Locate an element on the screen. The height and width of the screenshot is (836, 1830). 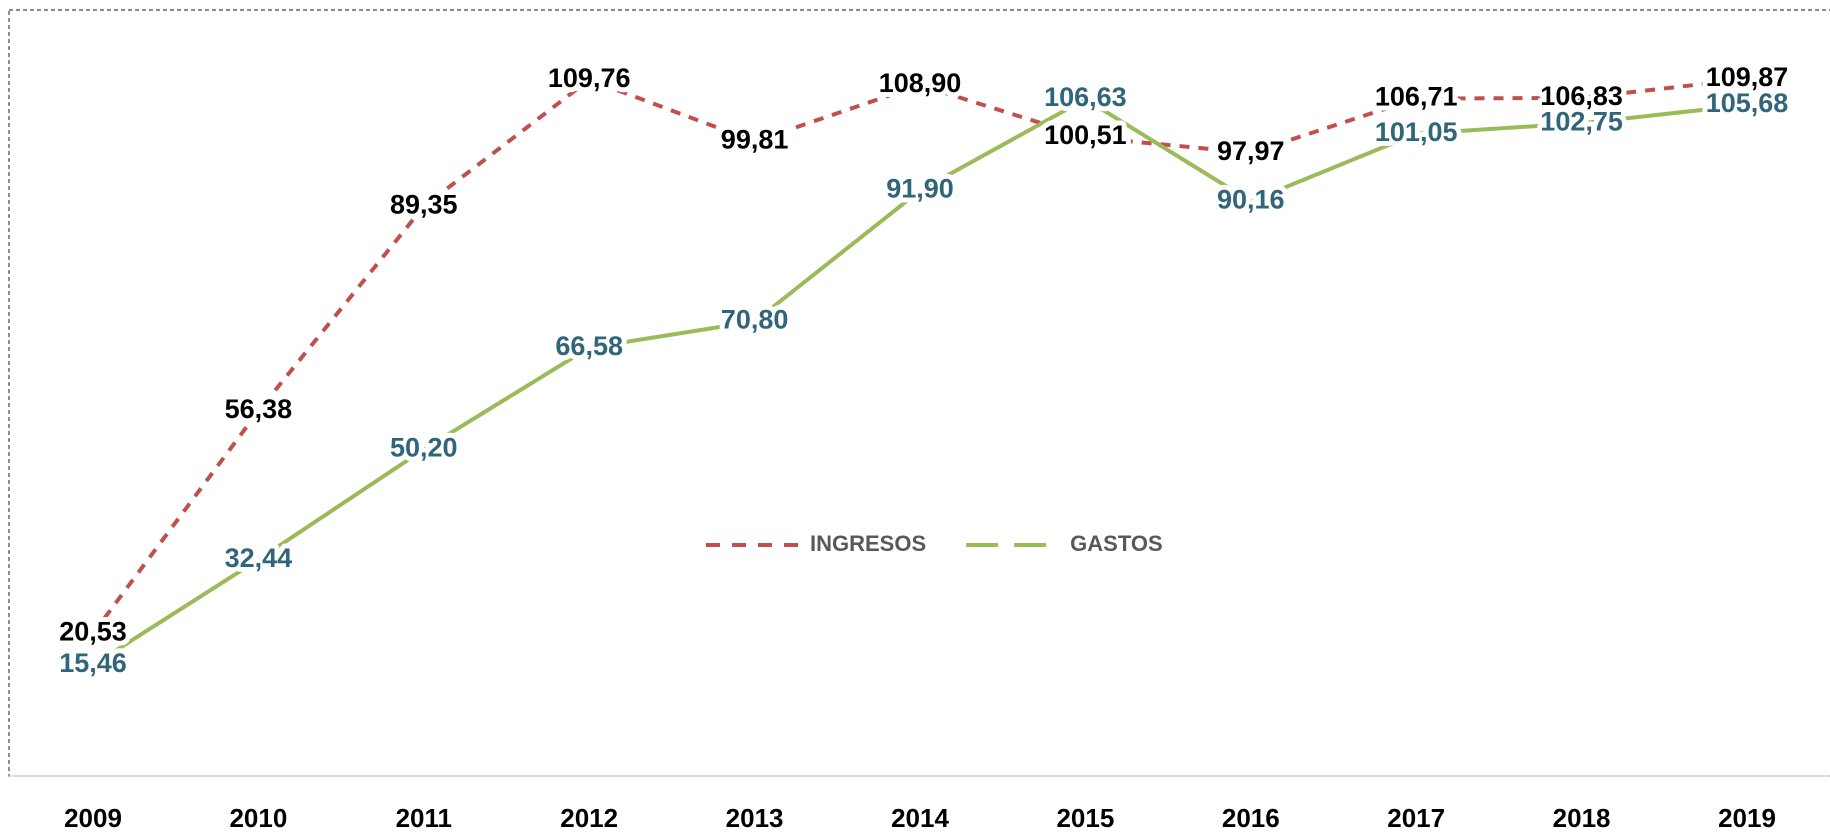
data-label: 90,16 is located at coordinates (1251, 199).